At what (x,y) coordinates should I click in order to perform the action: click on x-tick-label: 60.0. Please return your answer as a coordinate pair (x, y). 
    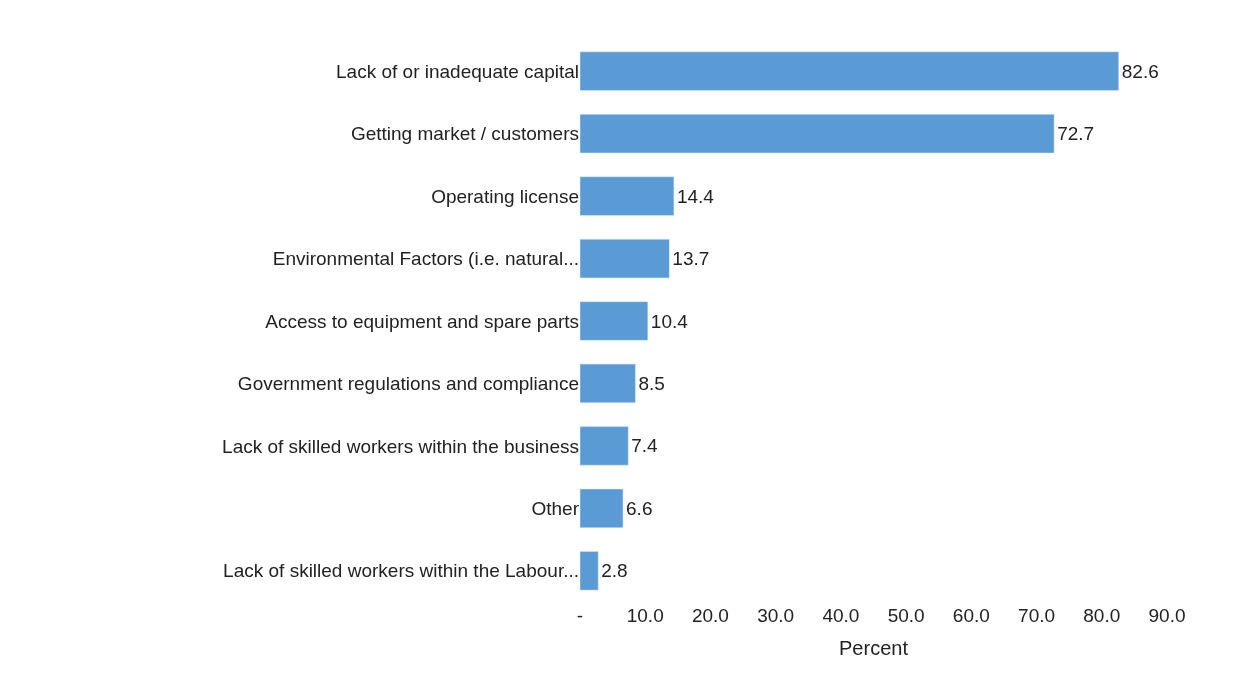
    Looking at the image, I should click on (971, 615).